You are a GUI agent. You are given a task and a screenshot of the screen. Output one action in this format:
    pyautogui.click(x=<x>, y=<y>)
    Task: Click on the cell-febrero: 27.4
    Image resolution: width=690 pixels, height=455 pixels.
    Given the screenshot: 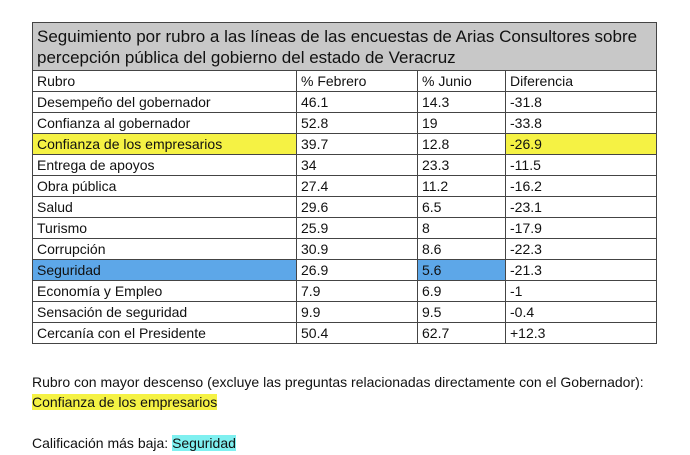 What is the action you would take?
    pyautogui.click(x=357, y=186)
    